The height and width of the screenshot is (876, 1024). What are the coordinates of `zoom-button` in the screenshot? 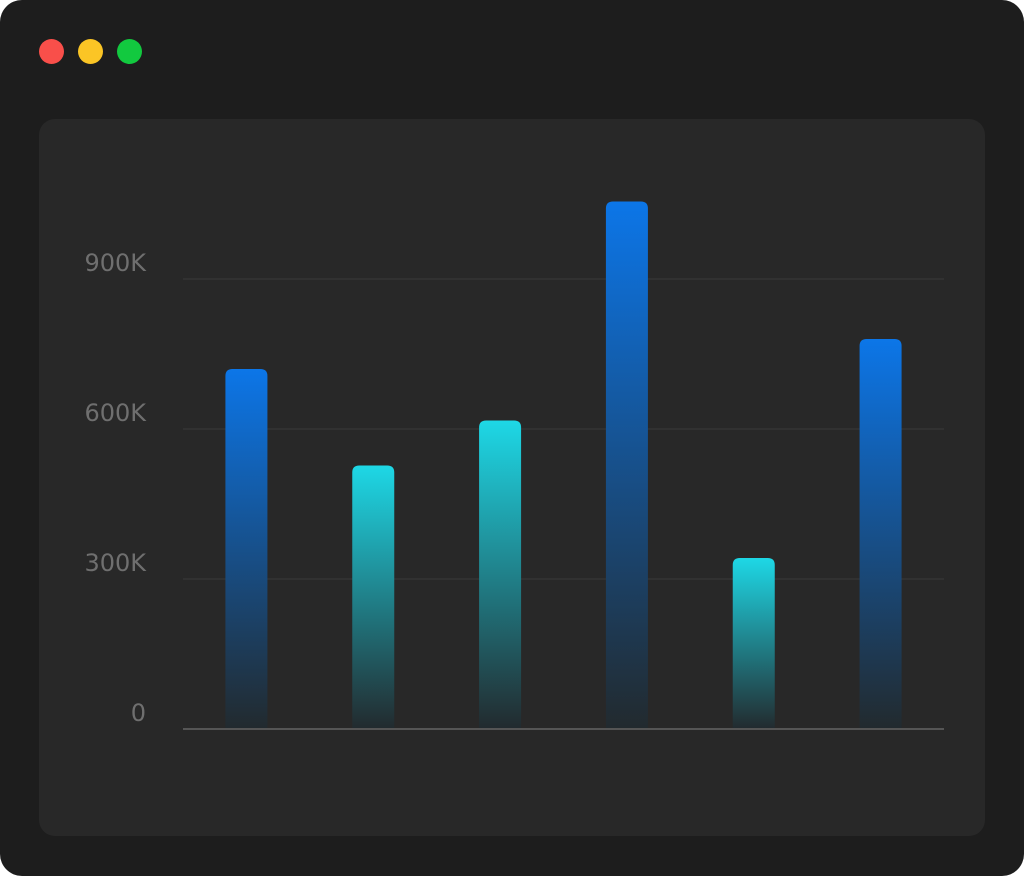 It's located at (129, 51).